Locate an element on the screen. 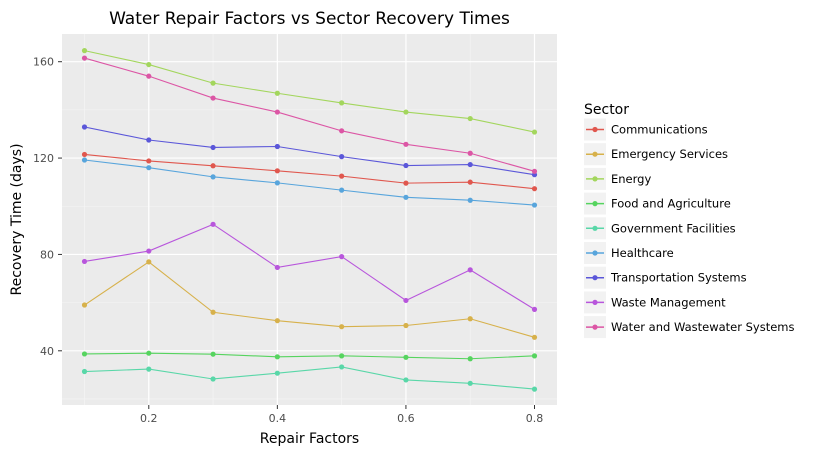  series-government-facilities is located at coordinates (309, 378).